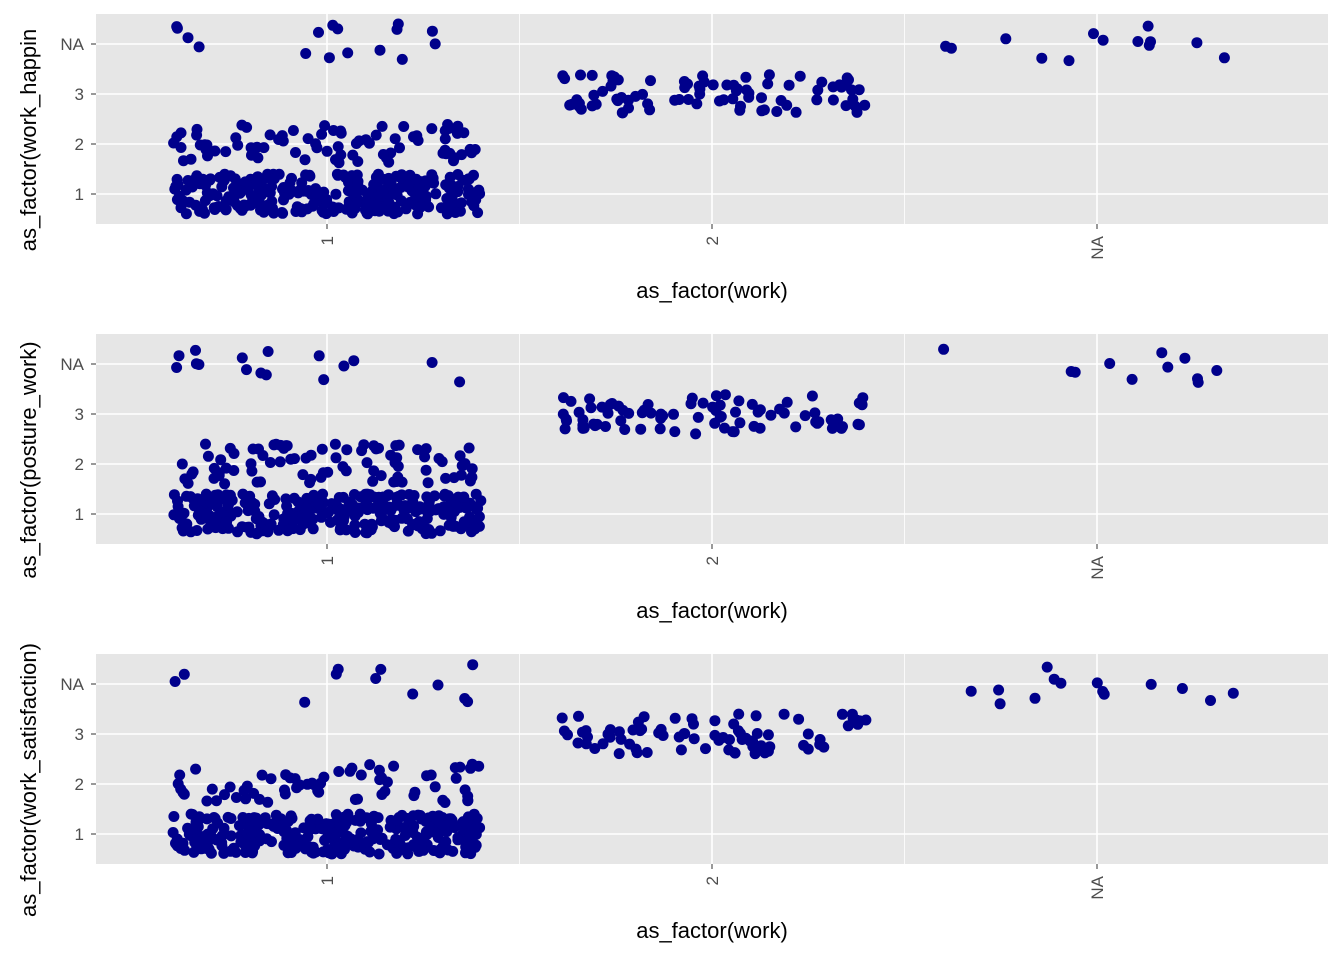  Describe the element at coordinates (79, 784) in the screenshot. I see `y-tick-label: 2` at that location.